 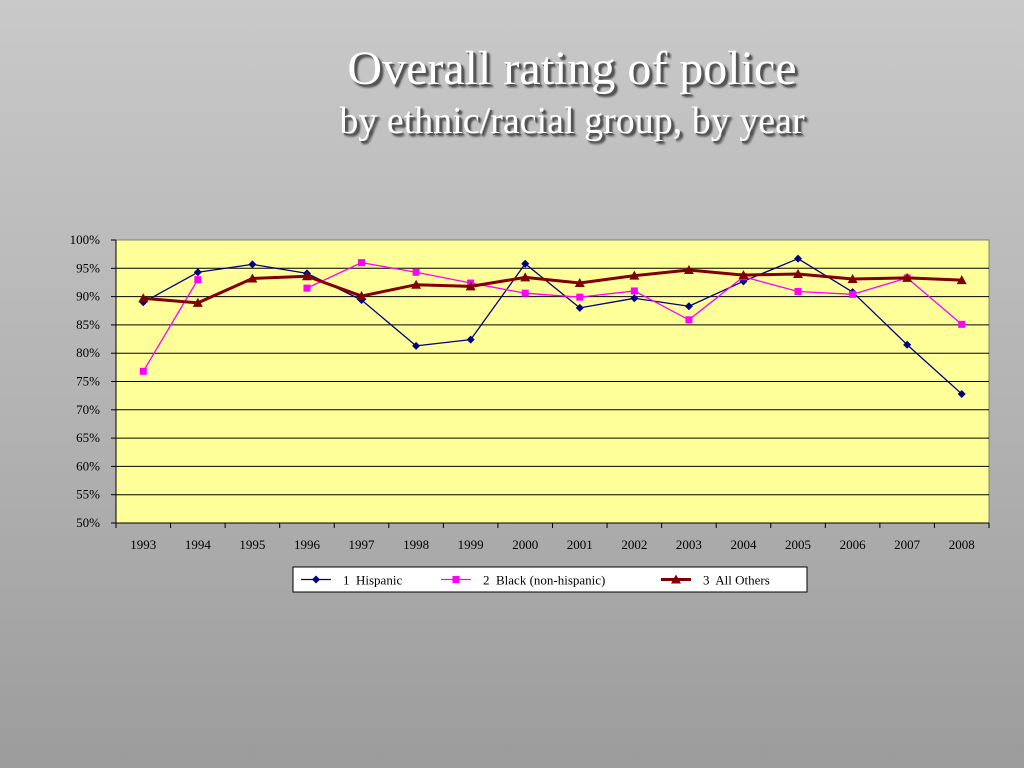 What do you see at coordinates (525, 544) in the screenshot?
I see `x-tick-label: 2000` at bounding box center [525, 544].